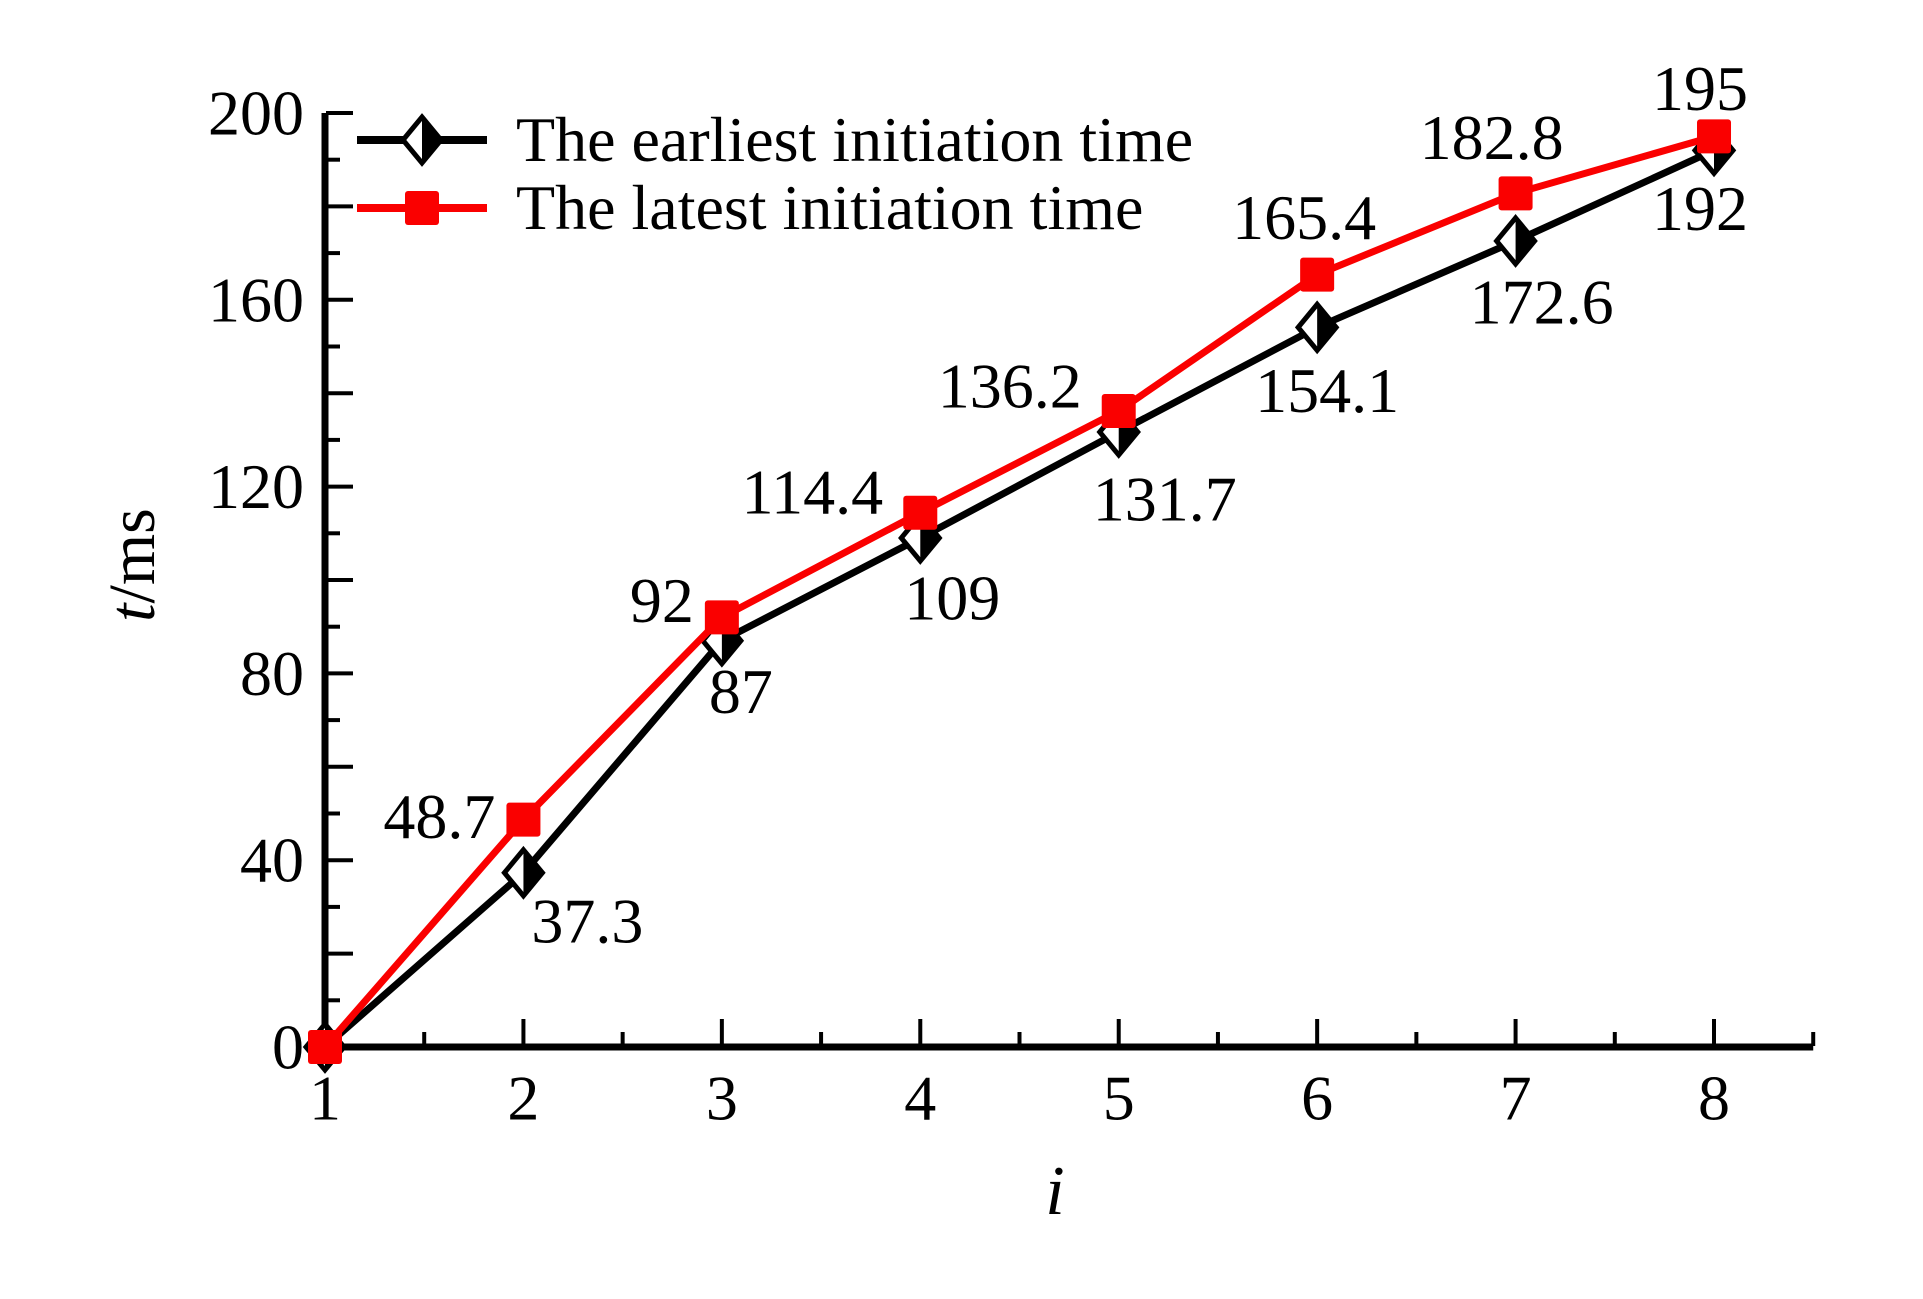  I want to click on point-value-label: 92, so click(662, 600).